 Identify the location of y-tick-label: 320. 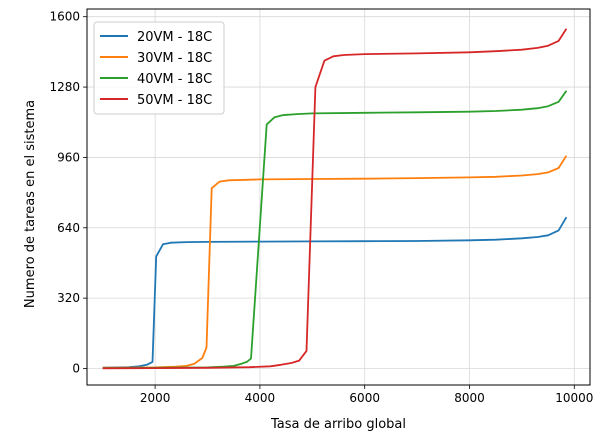
(68, 298).